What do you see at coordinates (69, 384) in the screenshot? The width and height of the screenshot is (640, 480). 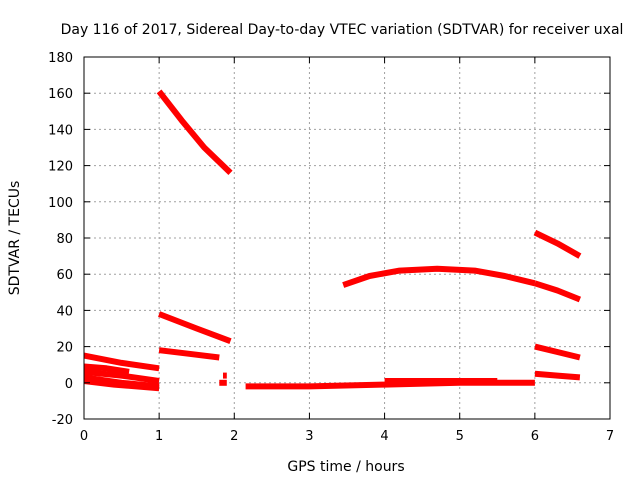 I see `y-tick-label: 0` at bounding box center [69, 384].